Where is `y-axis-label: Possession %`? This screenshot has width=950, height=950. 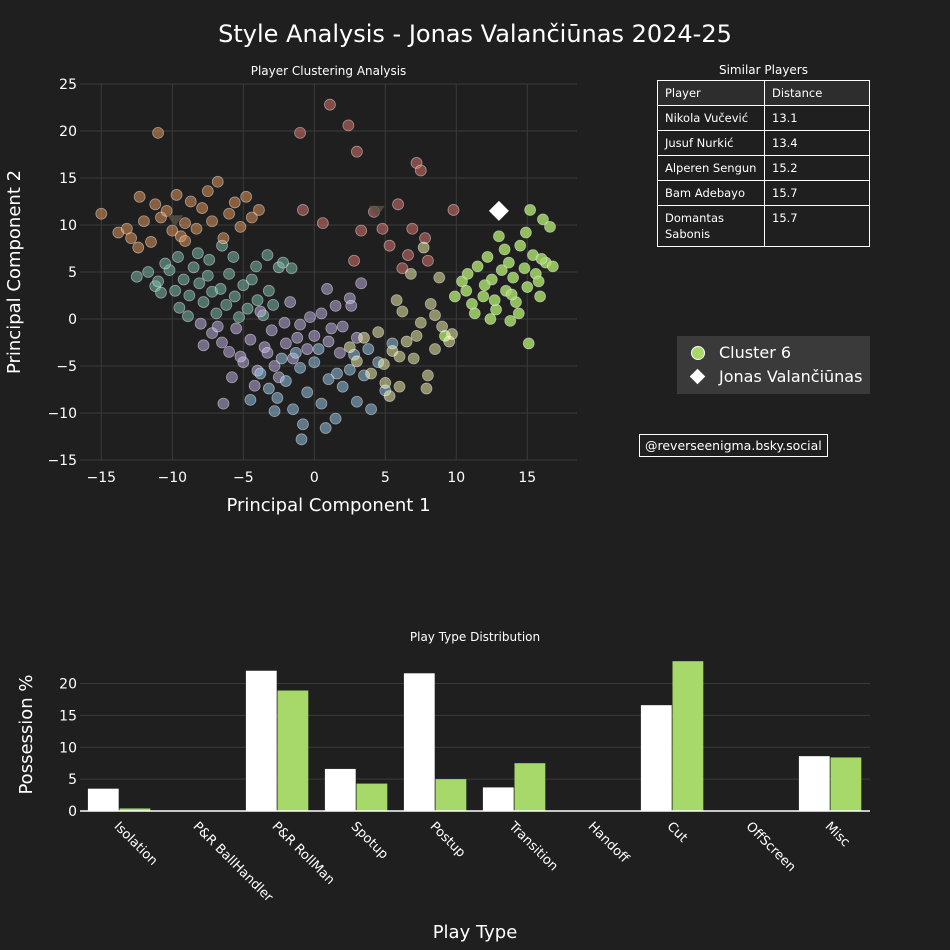 y-axis-label: Possession % is located at coordinates (26, 734).